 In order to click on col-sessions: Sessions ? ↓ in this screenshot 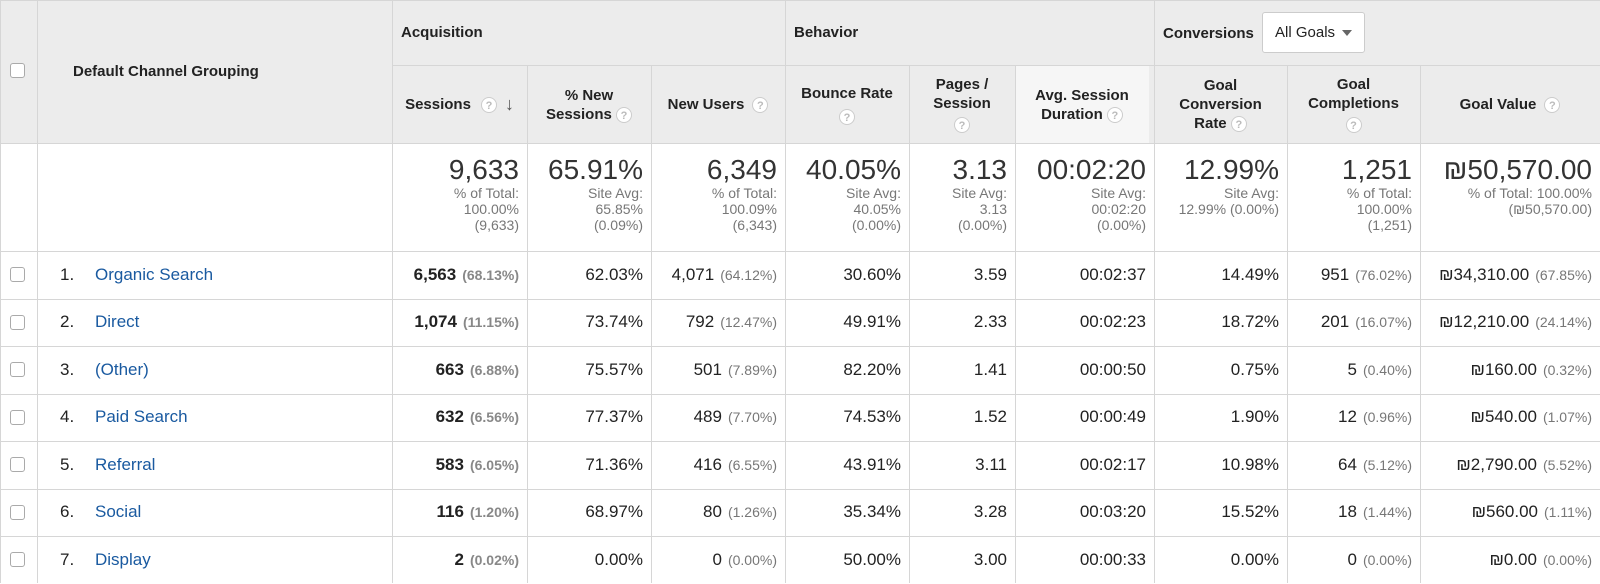, I will do `click(459, 104)`.